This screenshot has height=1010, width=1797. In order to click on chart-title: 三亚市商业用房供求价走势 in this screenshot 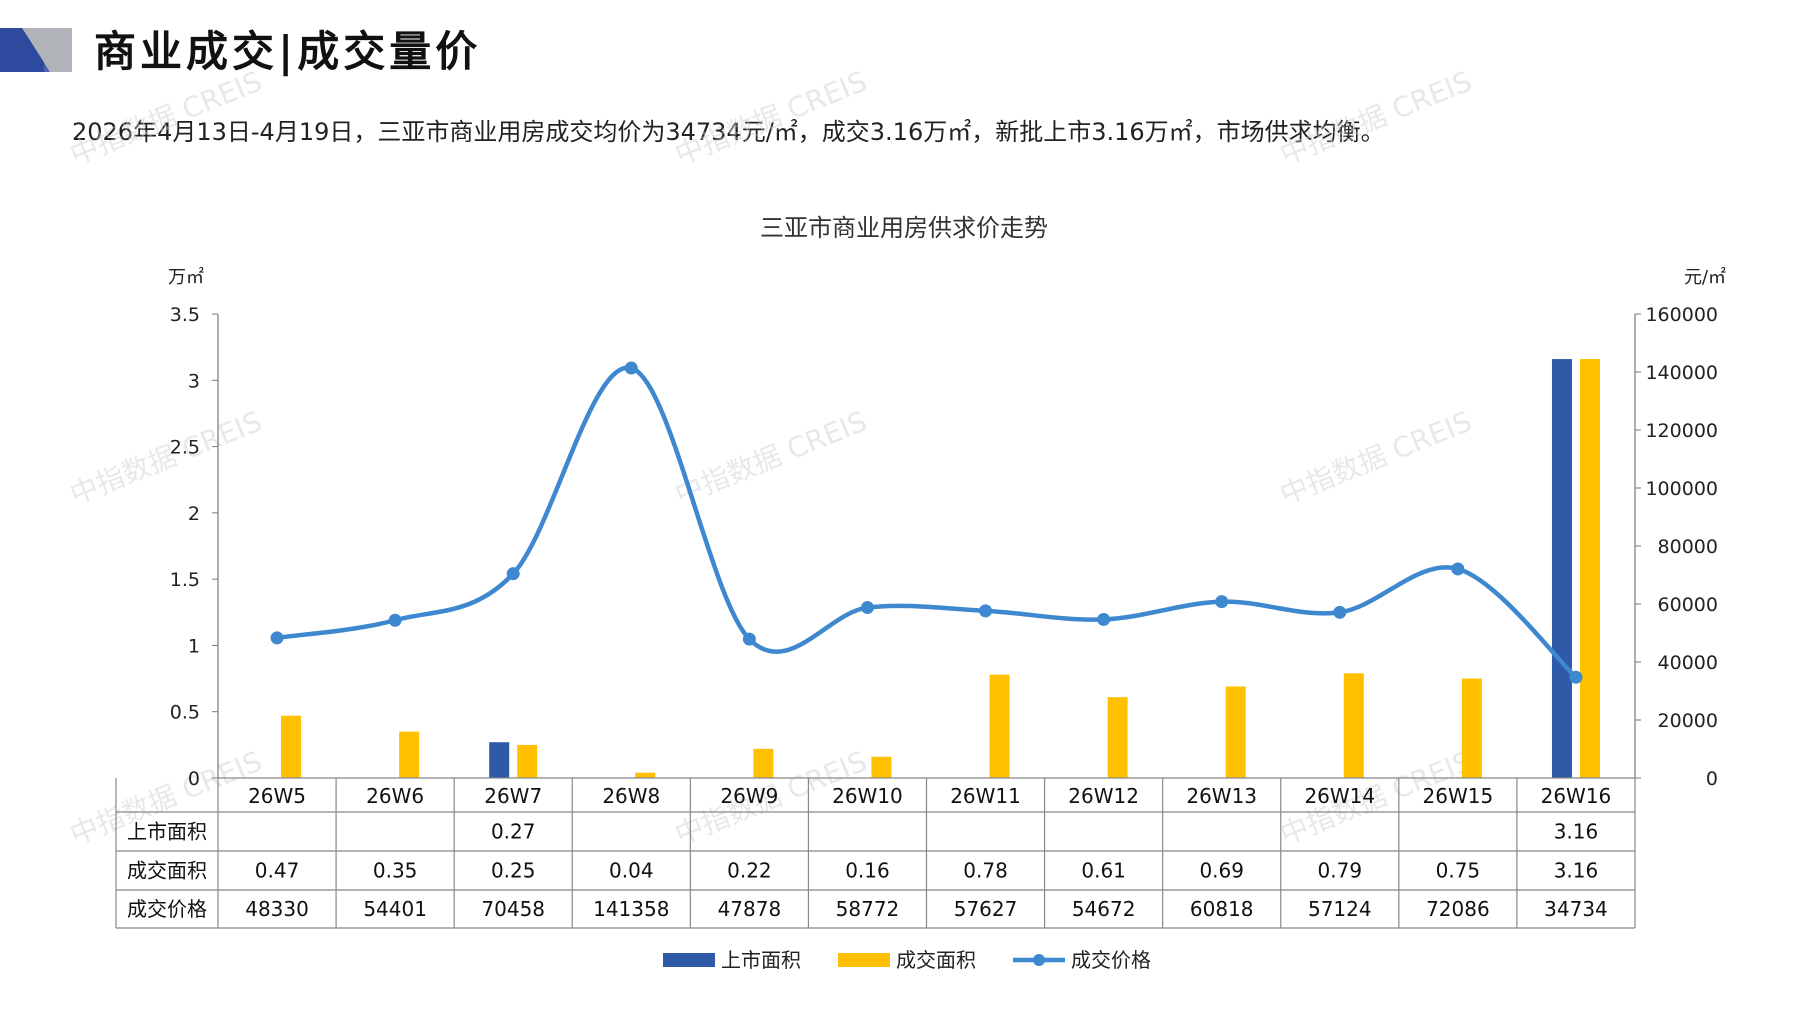, I will do `click(904, 228)`.